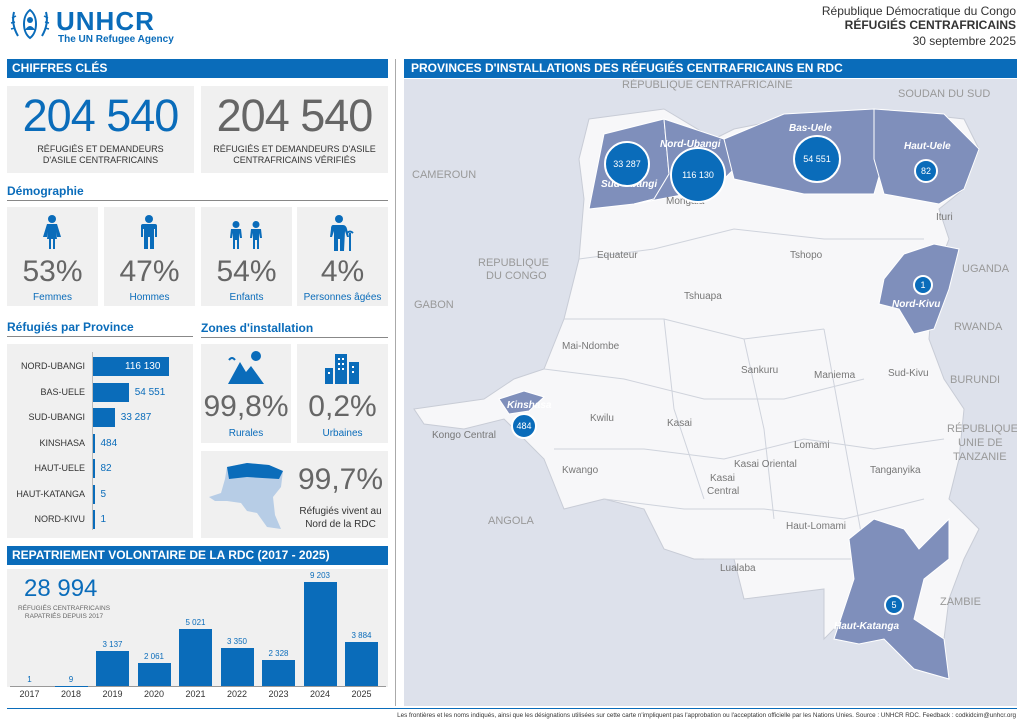 The width and height of the screenshot is (1024, 724). I want to click on map-label-angola: ANGOLA, so click(511, 521).